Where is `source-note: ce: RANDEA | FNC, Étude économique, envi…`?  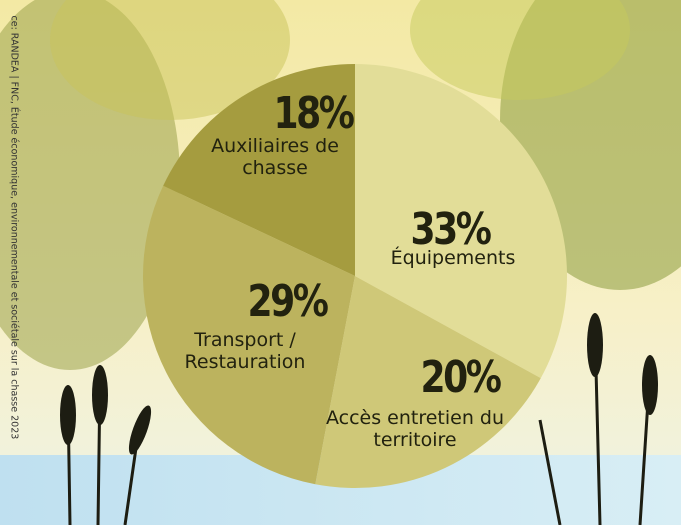
source-note: ce: RANDEA | FNC, Étude économique, envi… is located at coordinates (14, 227).